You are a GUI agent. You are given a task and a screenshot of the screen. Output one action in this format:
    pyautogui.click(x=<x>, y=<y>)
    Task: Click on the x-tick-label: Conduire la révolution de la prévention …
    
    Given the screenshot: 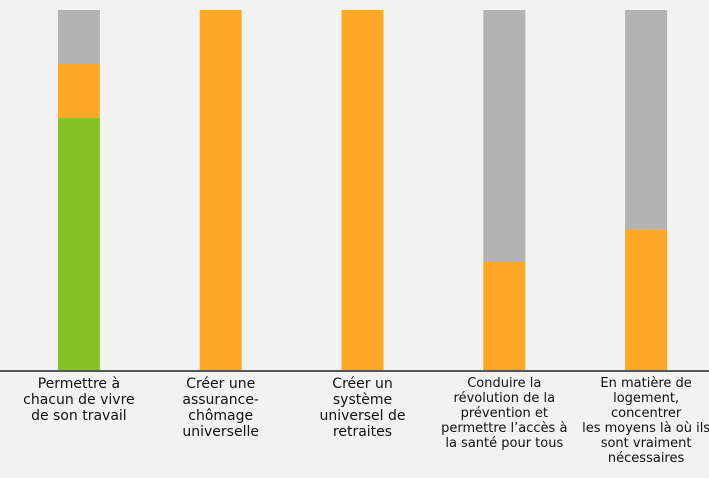 What is the action you would take?
    pyautogui.click(x=504, y=413)
    